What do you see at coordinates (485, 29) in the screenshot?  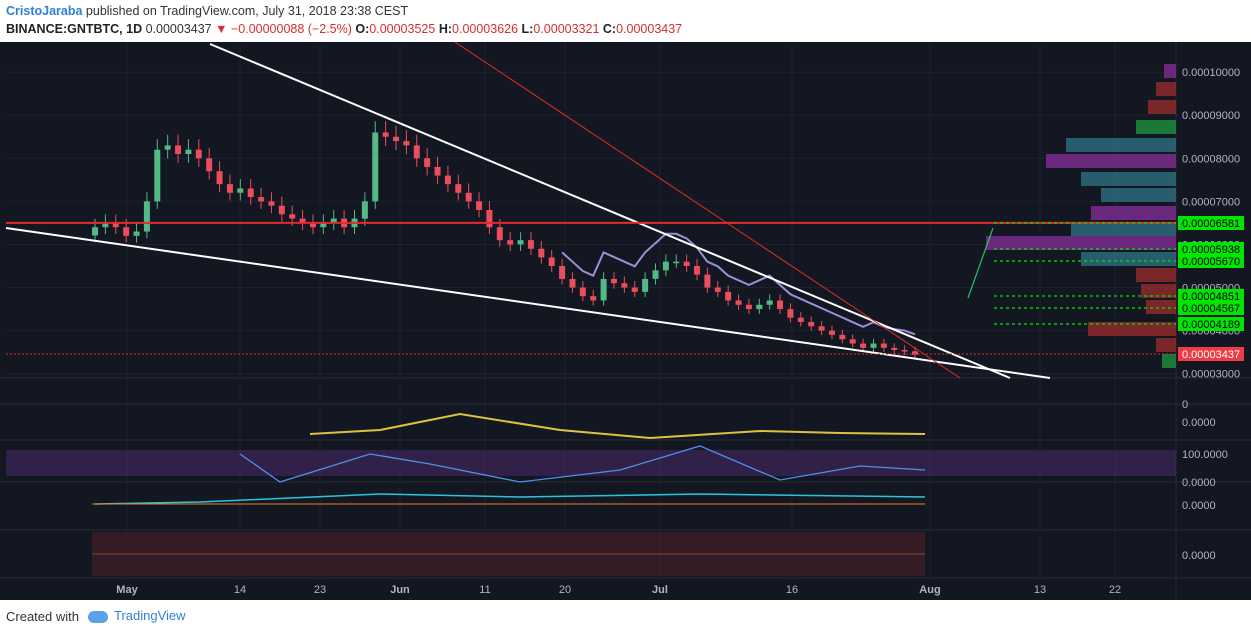 I see `high-value: 0.00003626` at bounding box center [485, 29].